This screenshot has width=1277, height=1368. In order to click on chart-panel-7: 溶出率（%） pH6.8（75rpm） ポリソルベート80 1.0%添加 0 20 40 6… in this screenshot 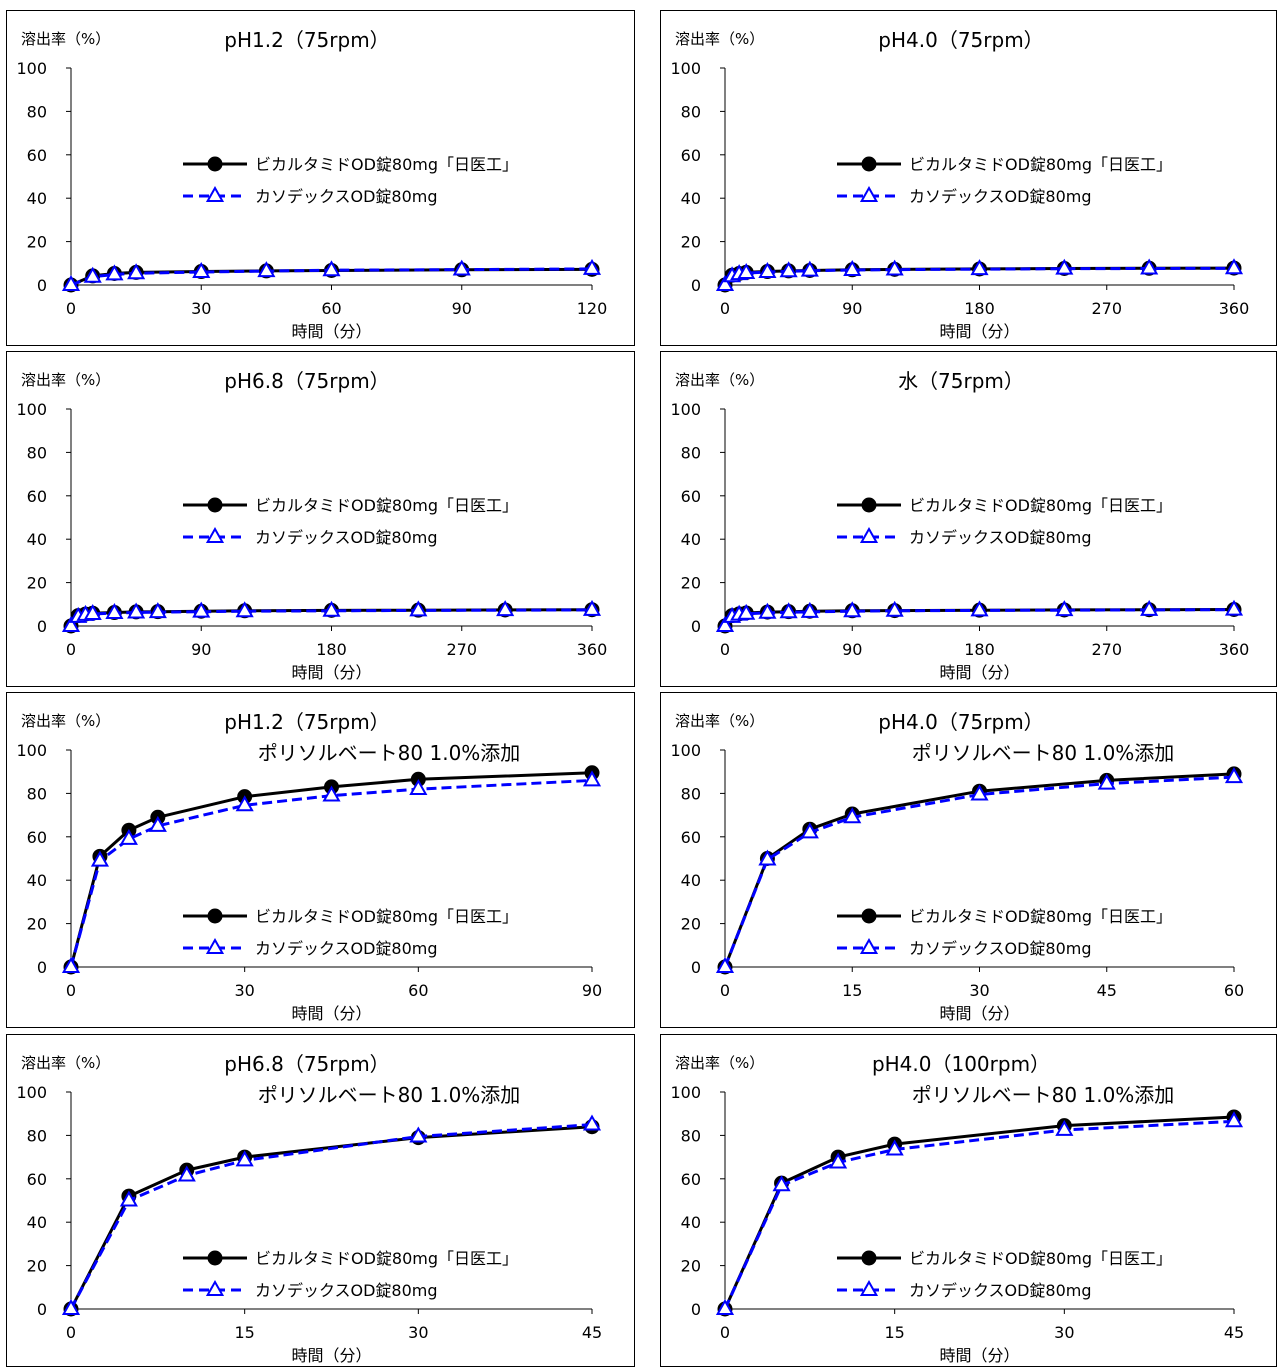, I will do `click(320, 1200)`.